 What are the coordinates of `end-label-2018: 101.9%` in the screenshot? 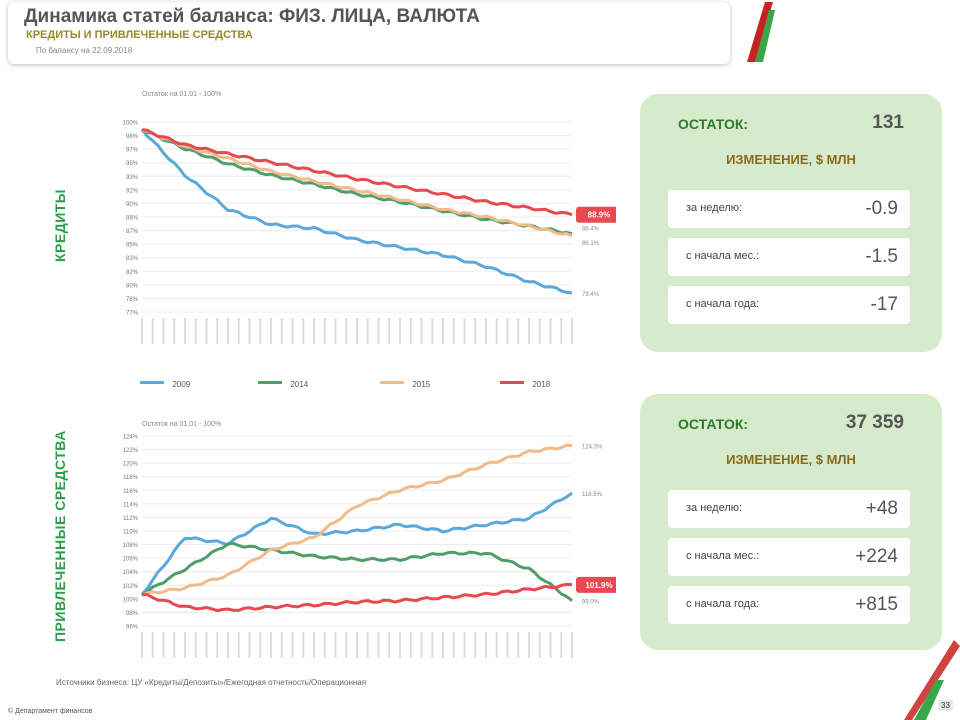 It's located at (598, 585).